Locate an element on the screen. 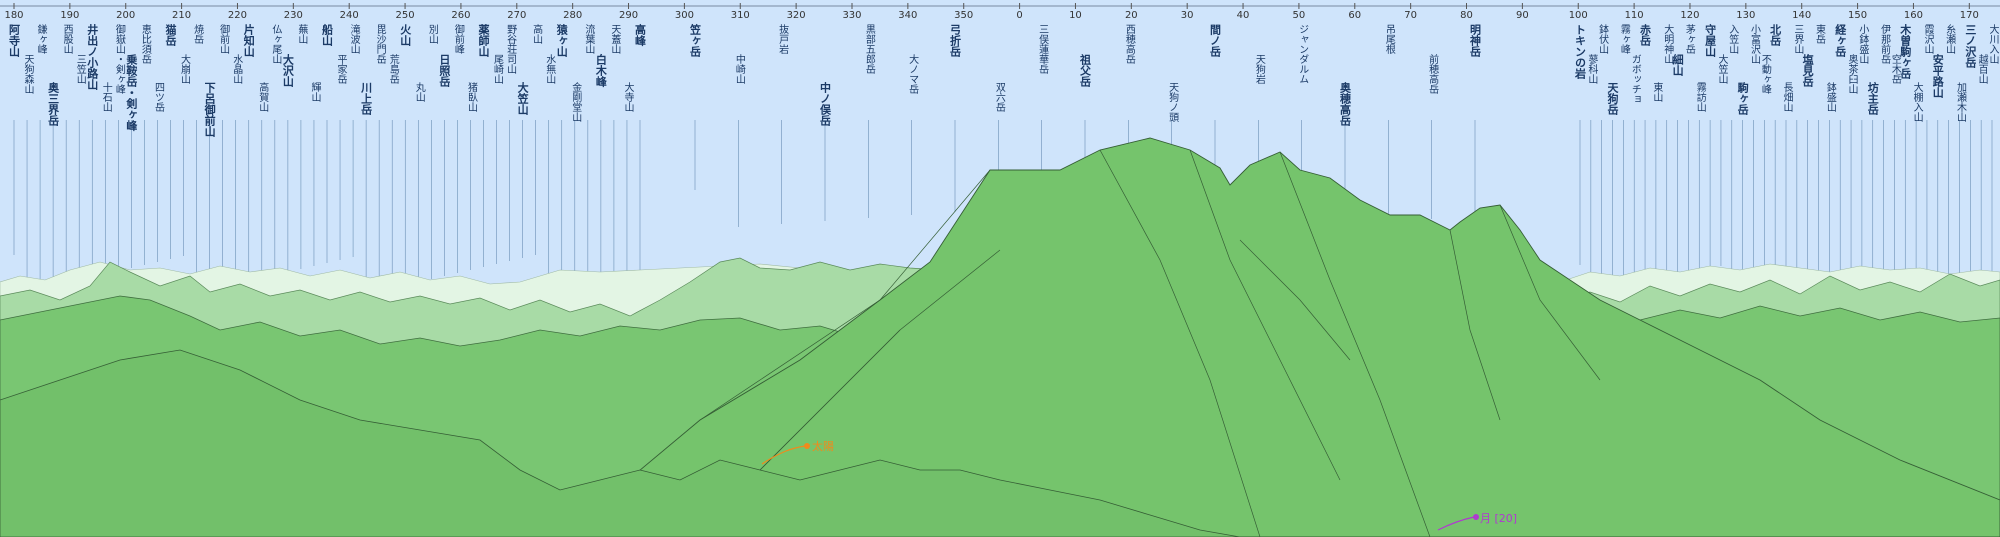  peak-label: 三界山 is located at coordinates (1797, 39).